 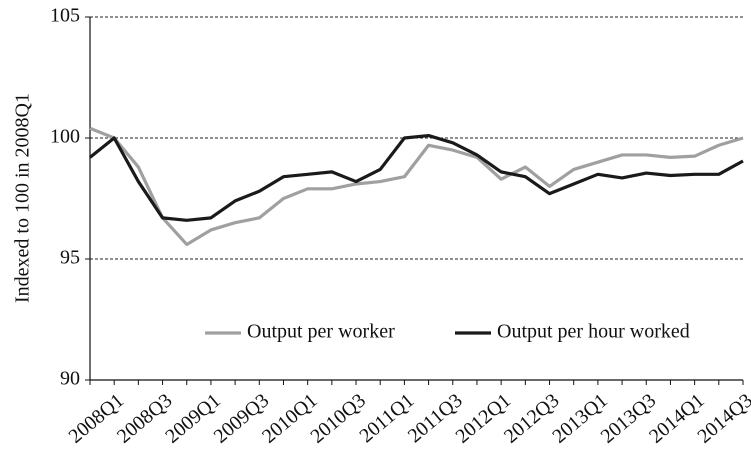 I want to click on legend-label: Output per hour worked, so click(x=593, y=332).